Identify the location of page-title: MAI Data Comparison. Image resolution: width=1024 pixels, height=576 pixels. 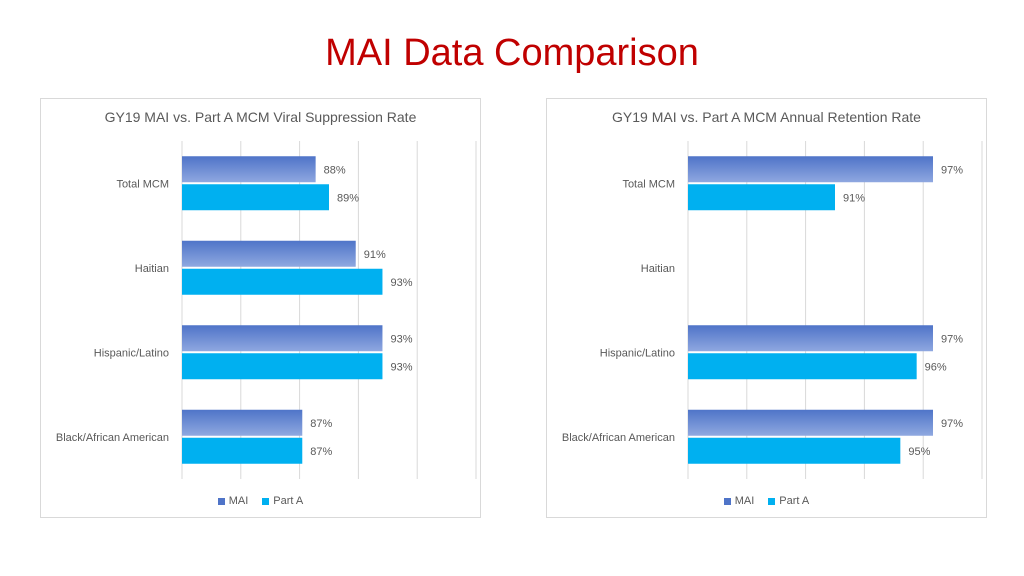
(512, 53).